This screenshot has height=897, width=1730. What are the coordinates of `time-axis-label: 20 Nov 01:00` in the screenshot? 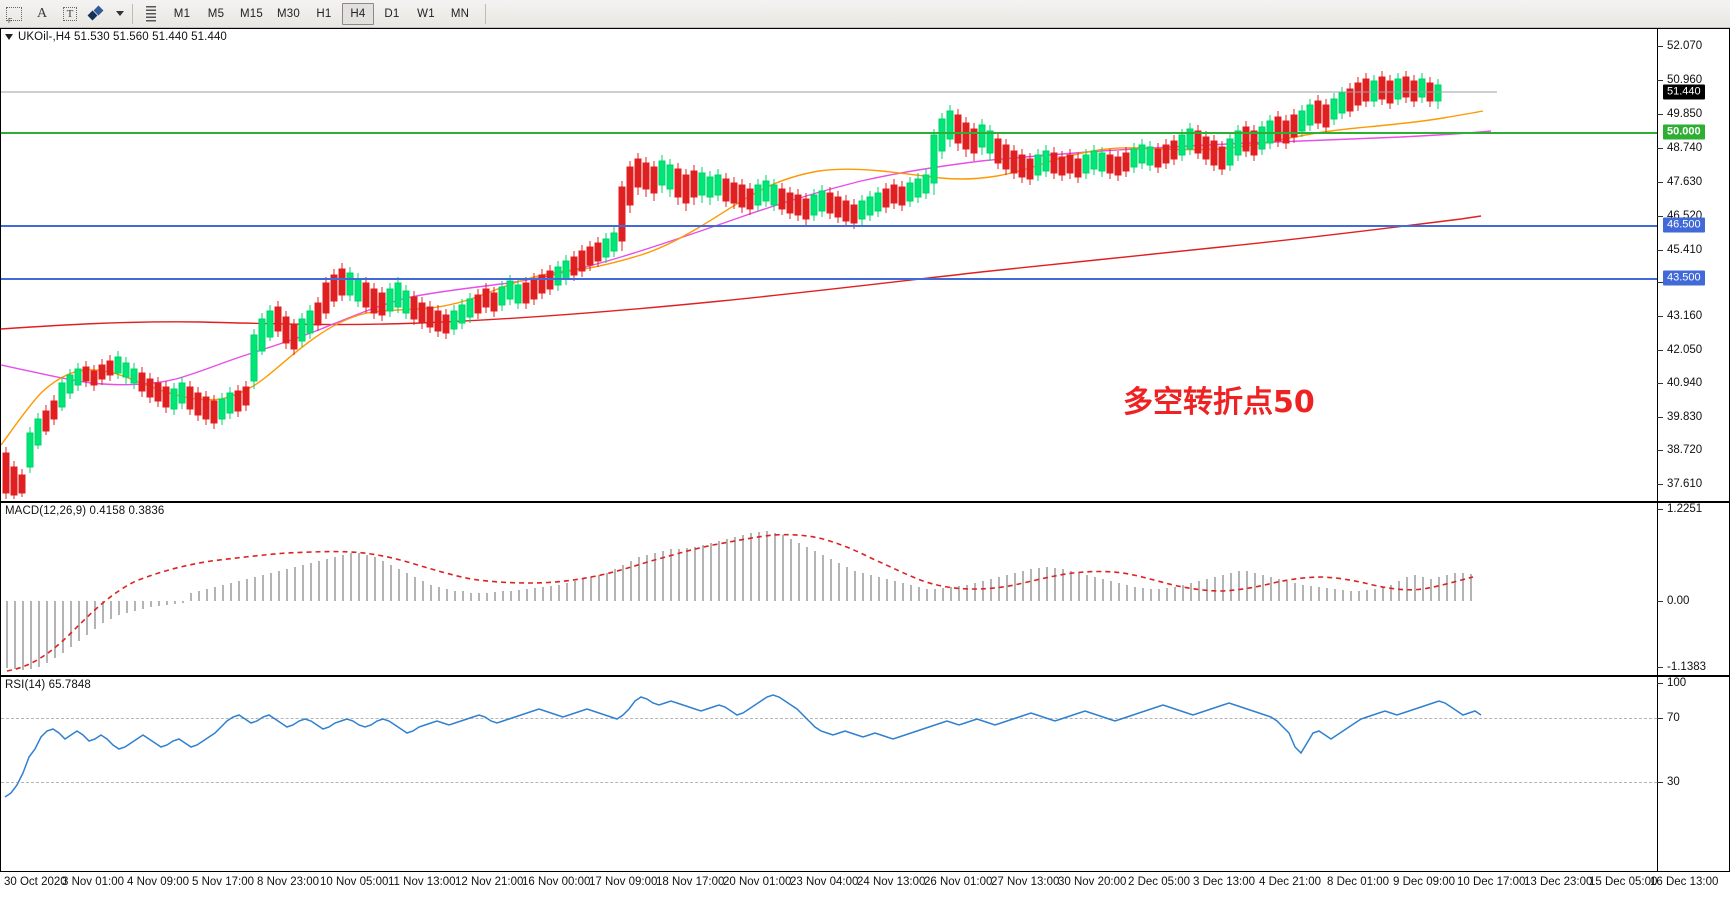 It's located at (757, 882).